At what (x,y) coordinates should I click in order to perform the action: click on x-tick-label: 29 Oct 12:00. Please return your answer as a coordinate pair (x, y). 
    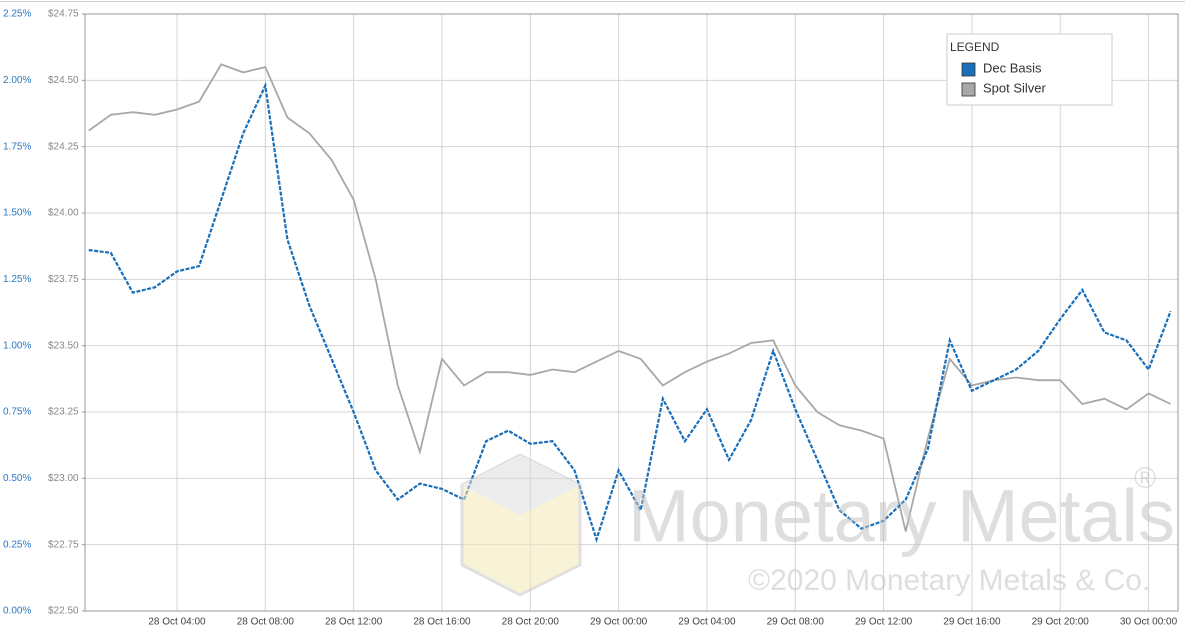
    Looking at the image, I should click on (884, 622).